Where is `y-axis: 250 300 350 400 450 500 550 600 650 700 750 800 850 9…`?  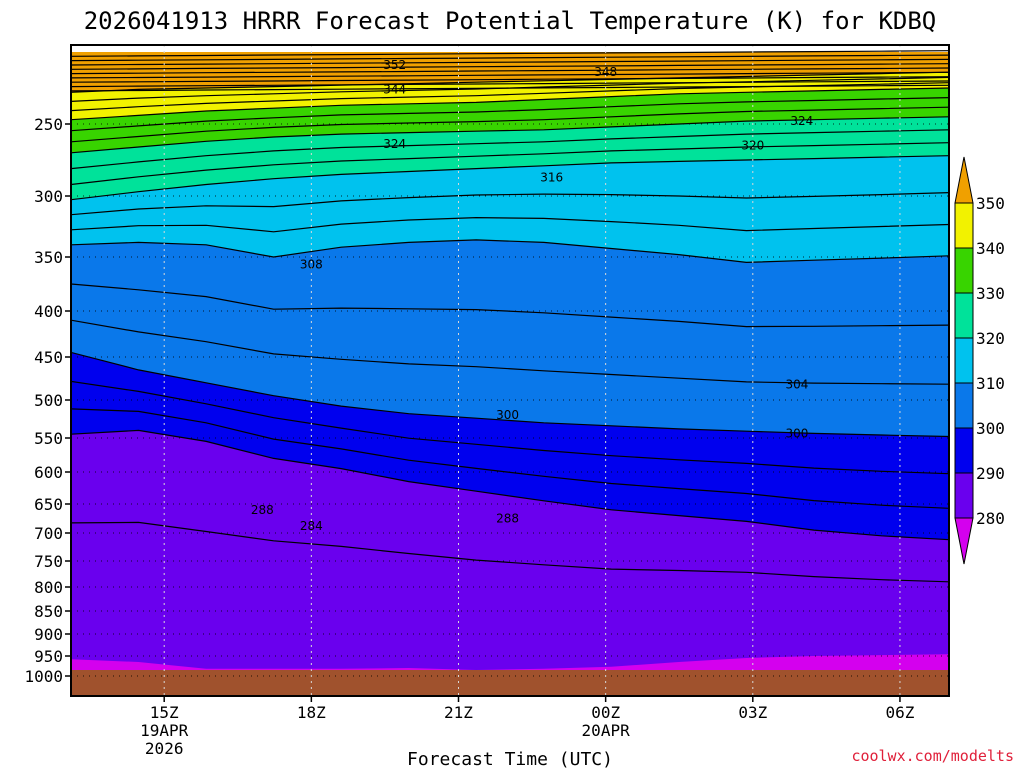
y-axis: 250 300 350 400 450 500 550 600 650 700 750 800 850 9… is located at coordinates (47, 400).